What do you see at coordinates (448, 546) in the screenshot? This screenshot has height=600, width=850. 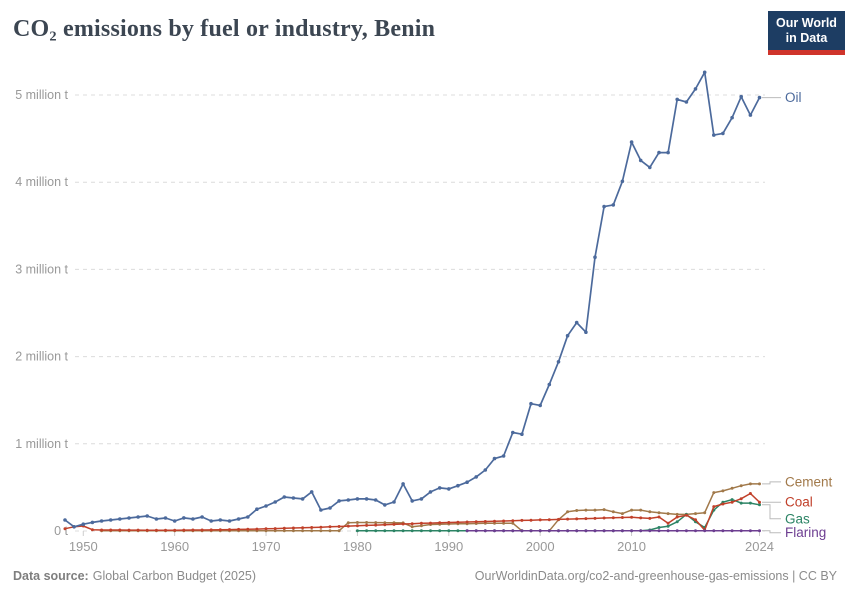 I see `x-axis-tick-label: 1990` at bounding box center [448, 546].